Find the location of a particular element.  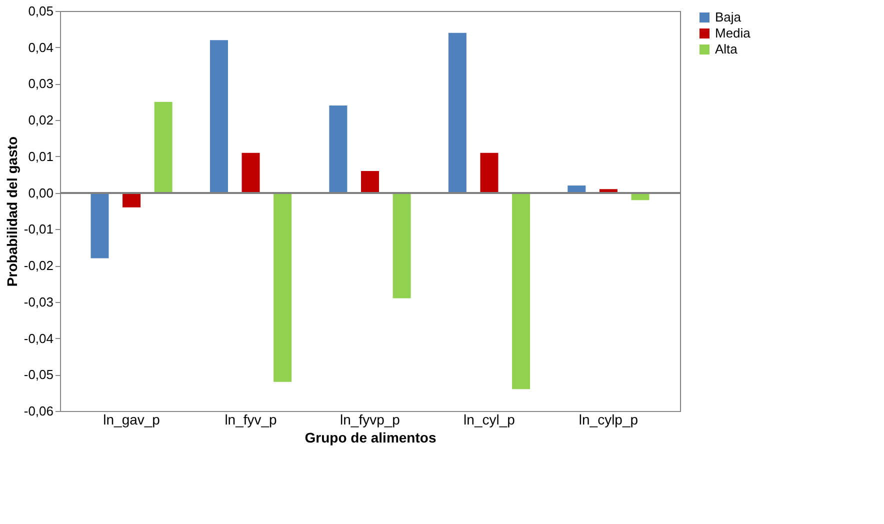

legend-label: Alta is located at coordinates (726, 49).